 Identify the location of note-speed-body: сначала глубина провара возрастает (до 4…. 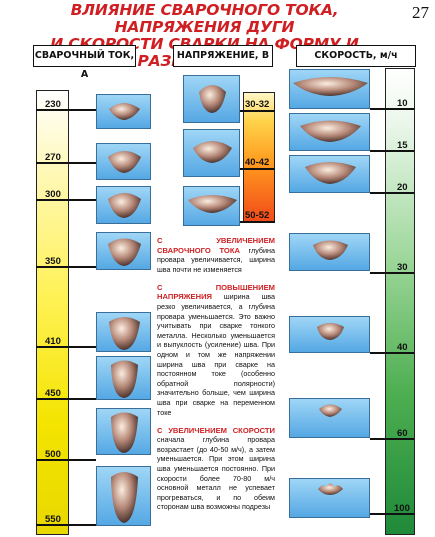
(216, 473).